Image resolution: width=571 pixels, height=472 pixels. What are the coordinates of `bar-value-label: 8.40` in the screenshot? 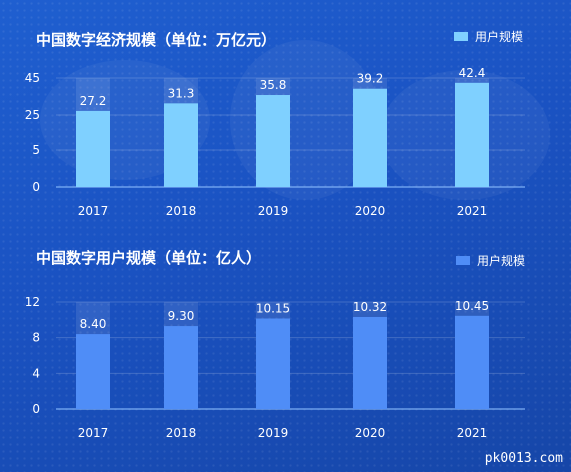 It's located at (93, 324).